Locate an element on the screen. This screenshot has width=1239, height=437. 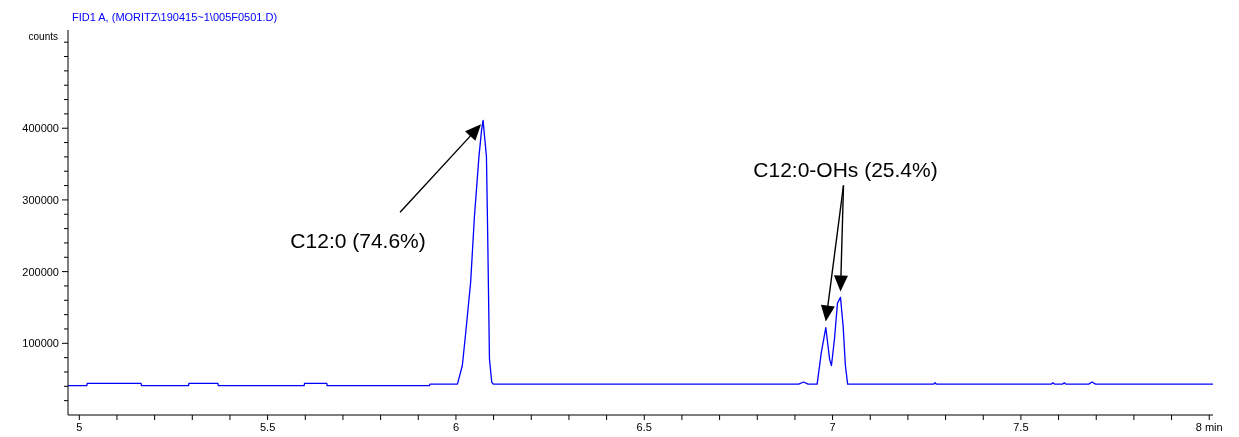
y-axis-title: counts is located at coordinates (43, 36).